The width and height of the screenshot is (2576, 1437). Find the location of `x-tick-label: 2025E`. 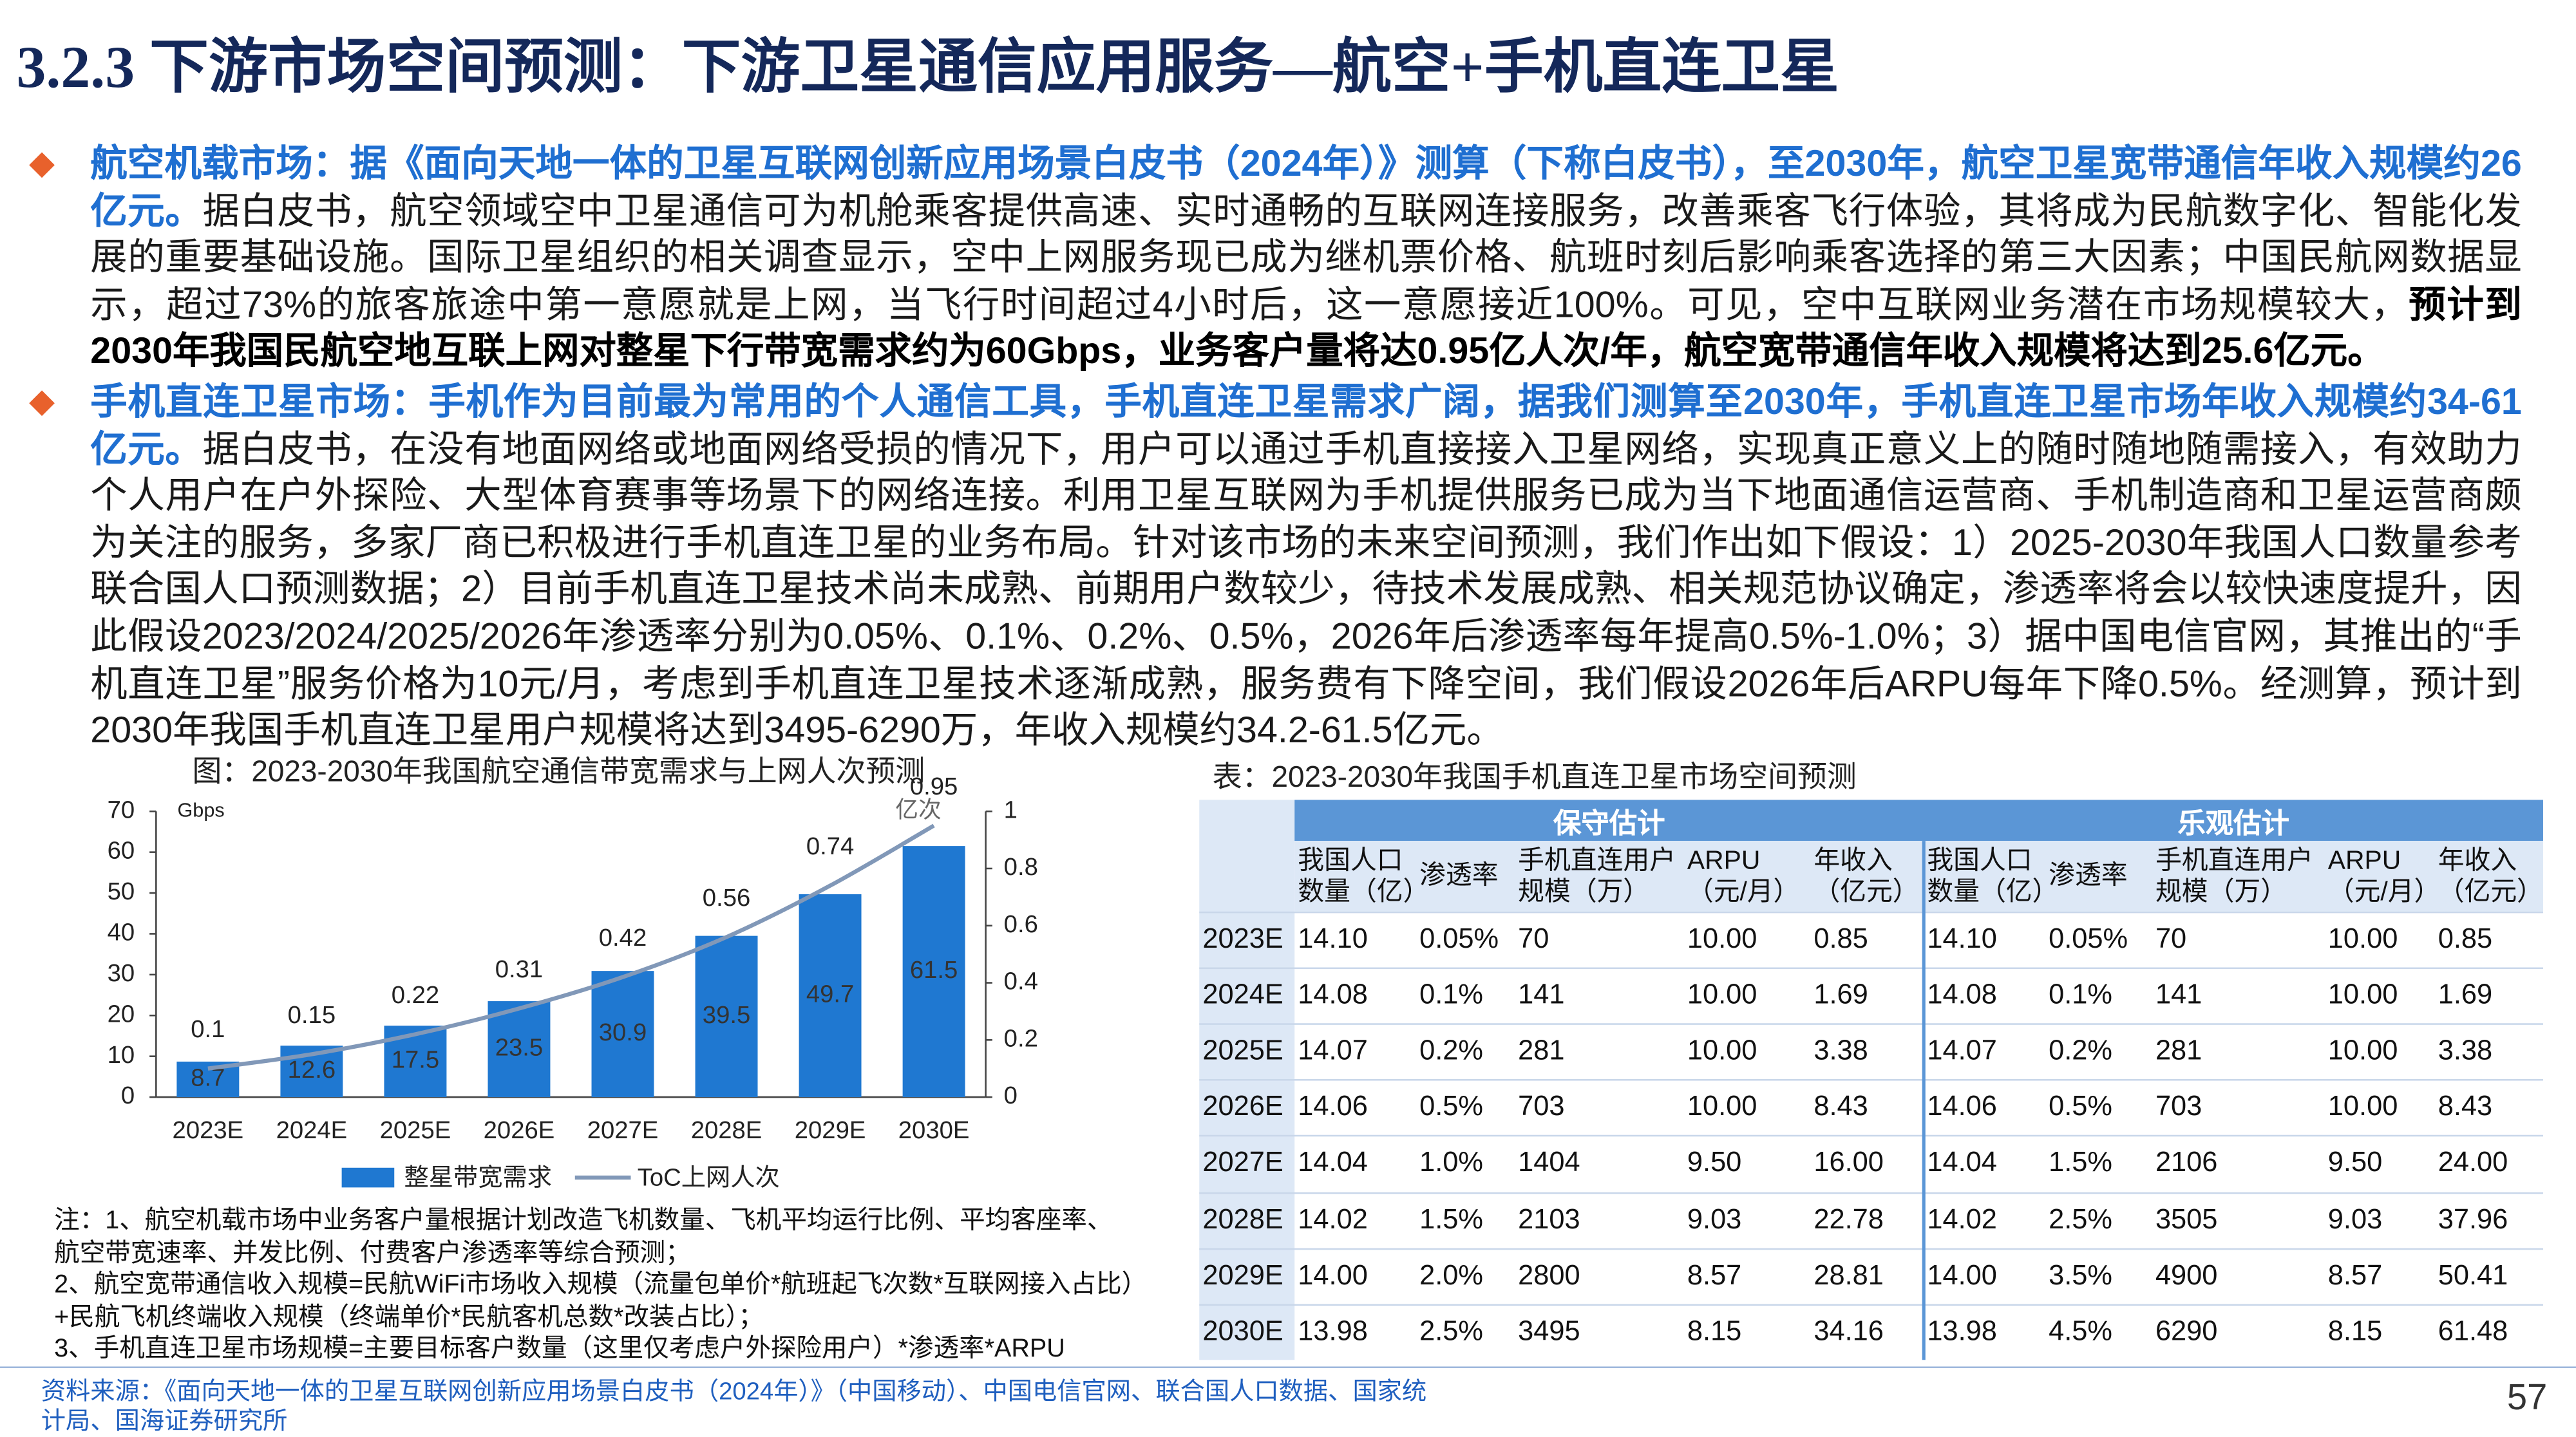

x-tick-label: 2025E is located at coordinates (415, 1130).